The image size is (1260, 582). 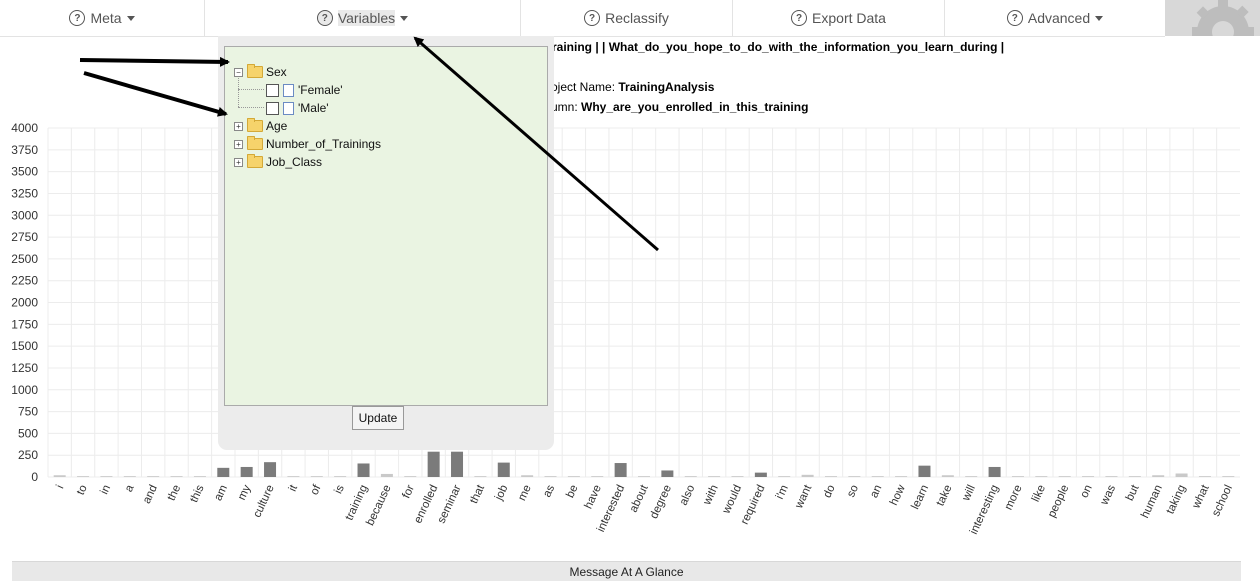 What do you see at coordinates (77, 18) in the screenshot?
I see `help-icon: ?` at bounding box center [77, 18].